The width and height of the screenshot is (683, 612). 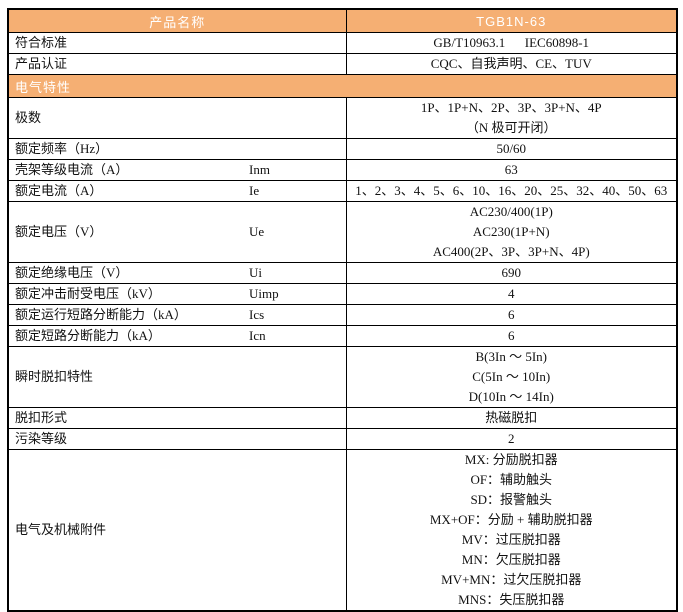 I want to click on spec-label: 脱扣形式, so click(x=41, y=417).